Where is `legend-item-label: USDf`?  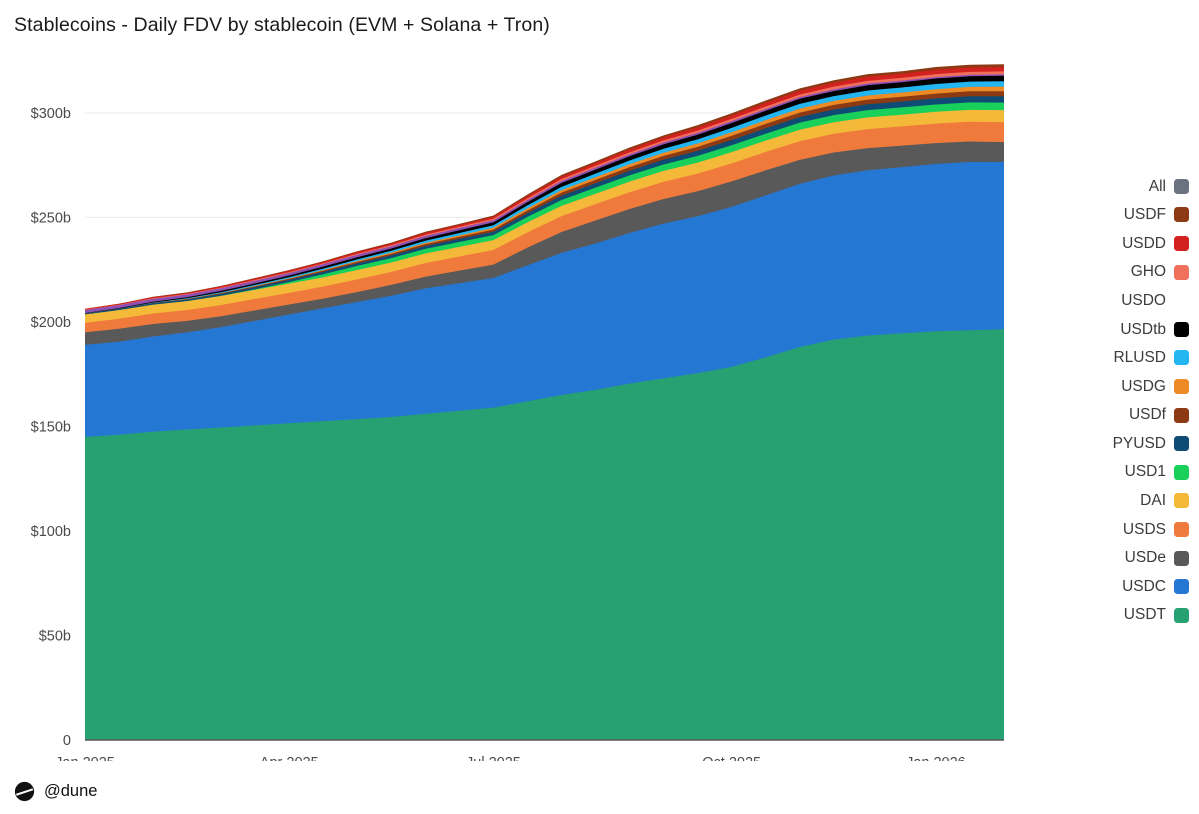 legend-item-label: USDf is located at coordinates (1147, 415).